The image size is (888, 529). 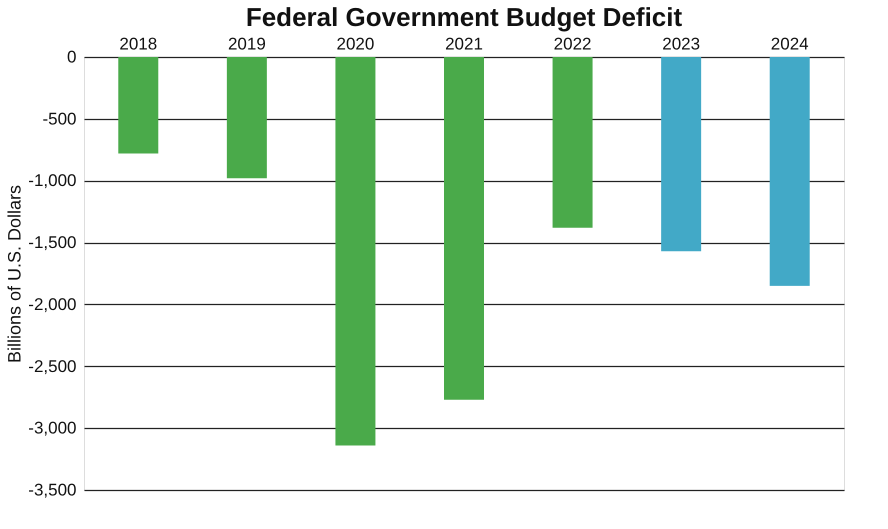 I want to click on y-axis-title: Billions of U.S. Dollars, so click(x=14, y=274).